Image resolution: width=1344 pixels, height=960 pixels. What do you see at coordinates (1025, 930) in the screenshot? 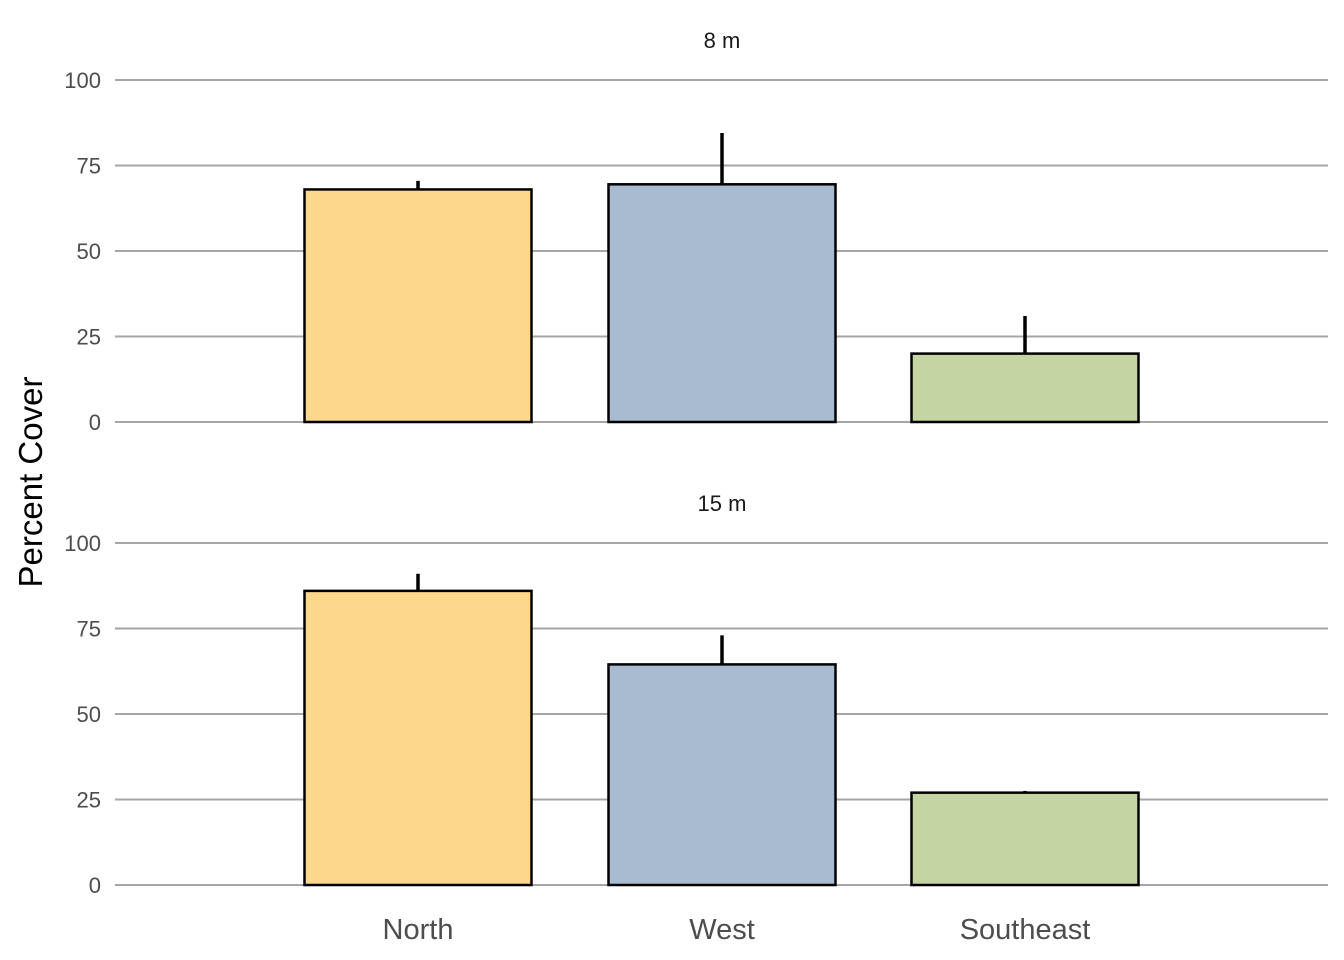
I see `x-tick-label: Southeast` at bounding box center [1025, 930].